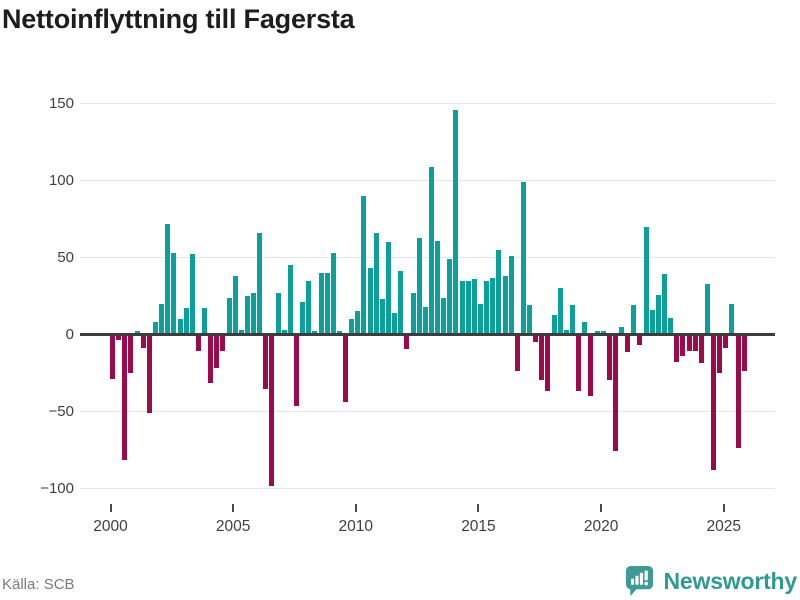 This screenshot has width=800, height=600. What do you see at coordinates (38, 584) in the screenshot?
I see `source-label: Källa: SCB` at bounding box center [38, 584].